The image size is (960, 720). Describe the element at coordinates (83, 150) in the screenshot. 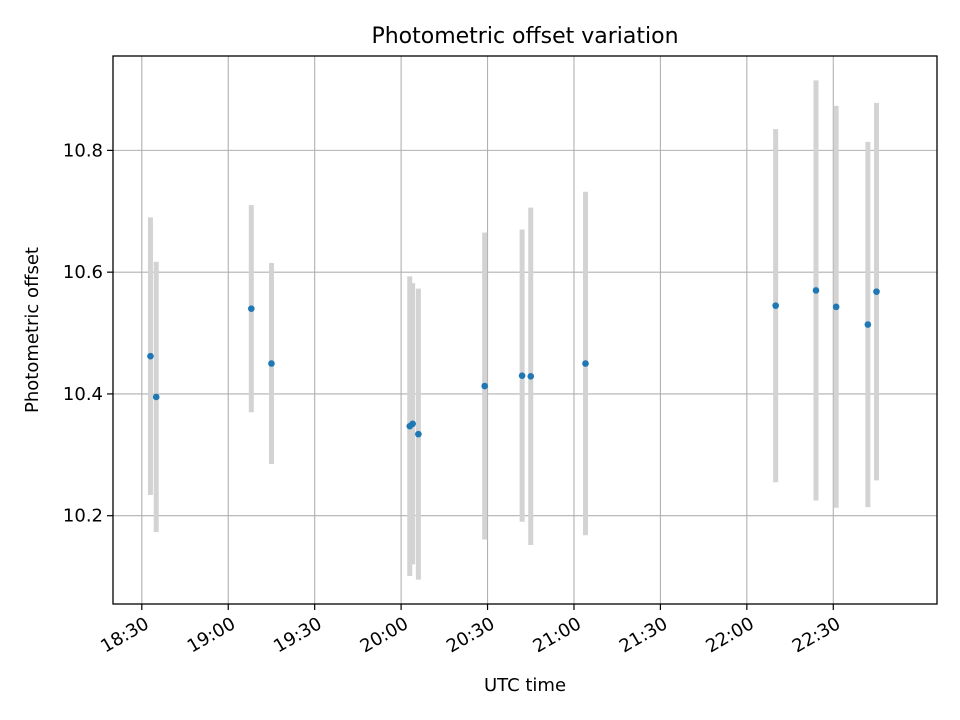

I see `y-tick-label: 10.8` at that location.